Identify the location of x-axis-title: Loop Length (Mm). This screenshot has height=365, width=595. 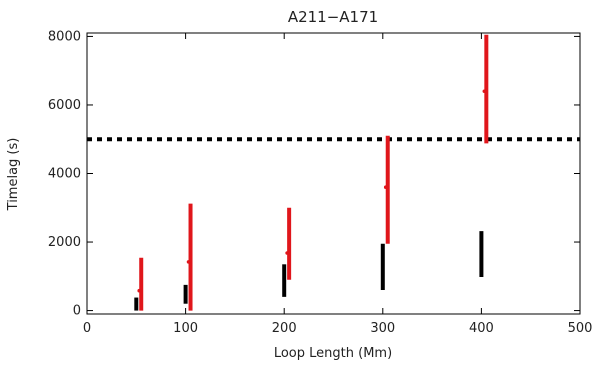
(333, 353).